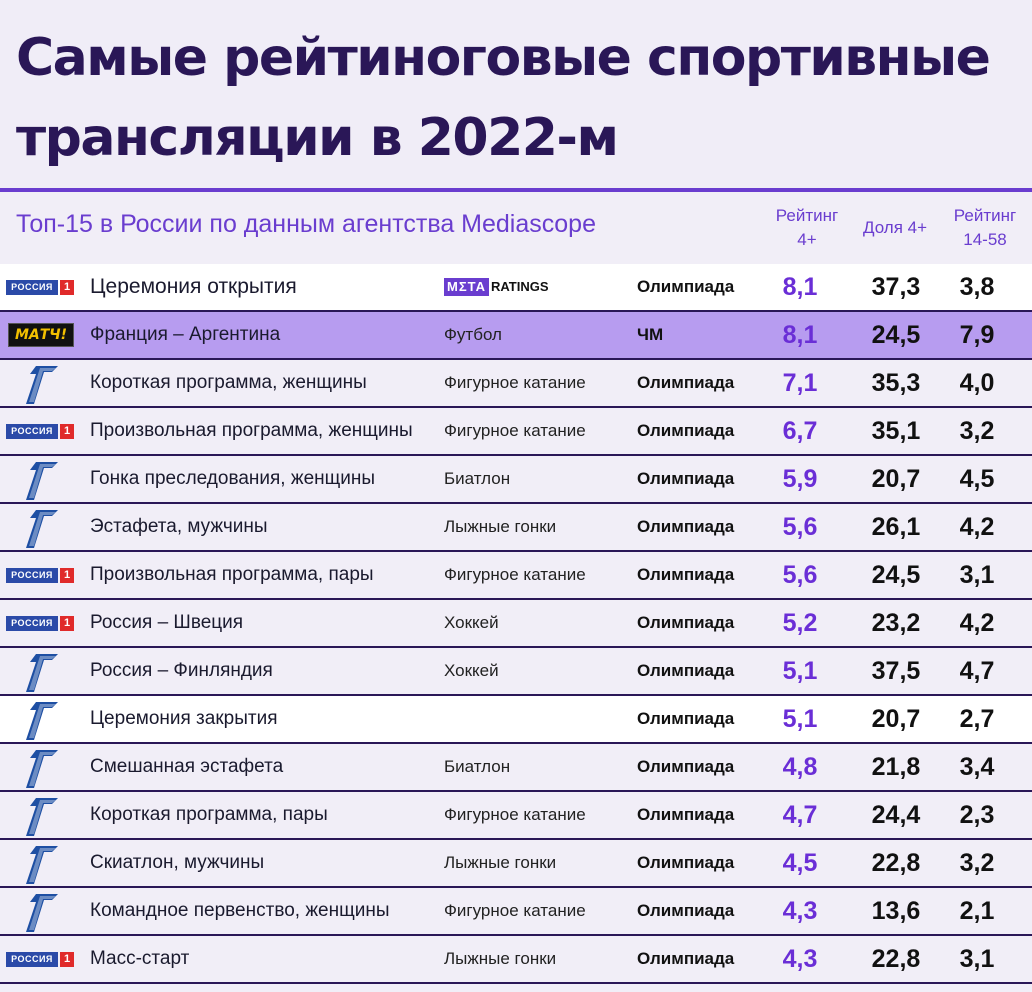  I want to click on rating-4-value: 8,1, so click(800, 335).